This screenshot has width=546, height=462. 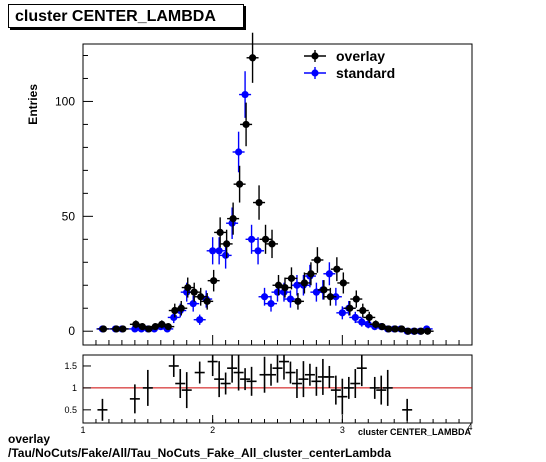 I want to click on y-axis-label: Entries, so click(x=33, y=104).